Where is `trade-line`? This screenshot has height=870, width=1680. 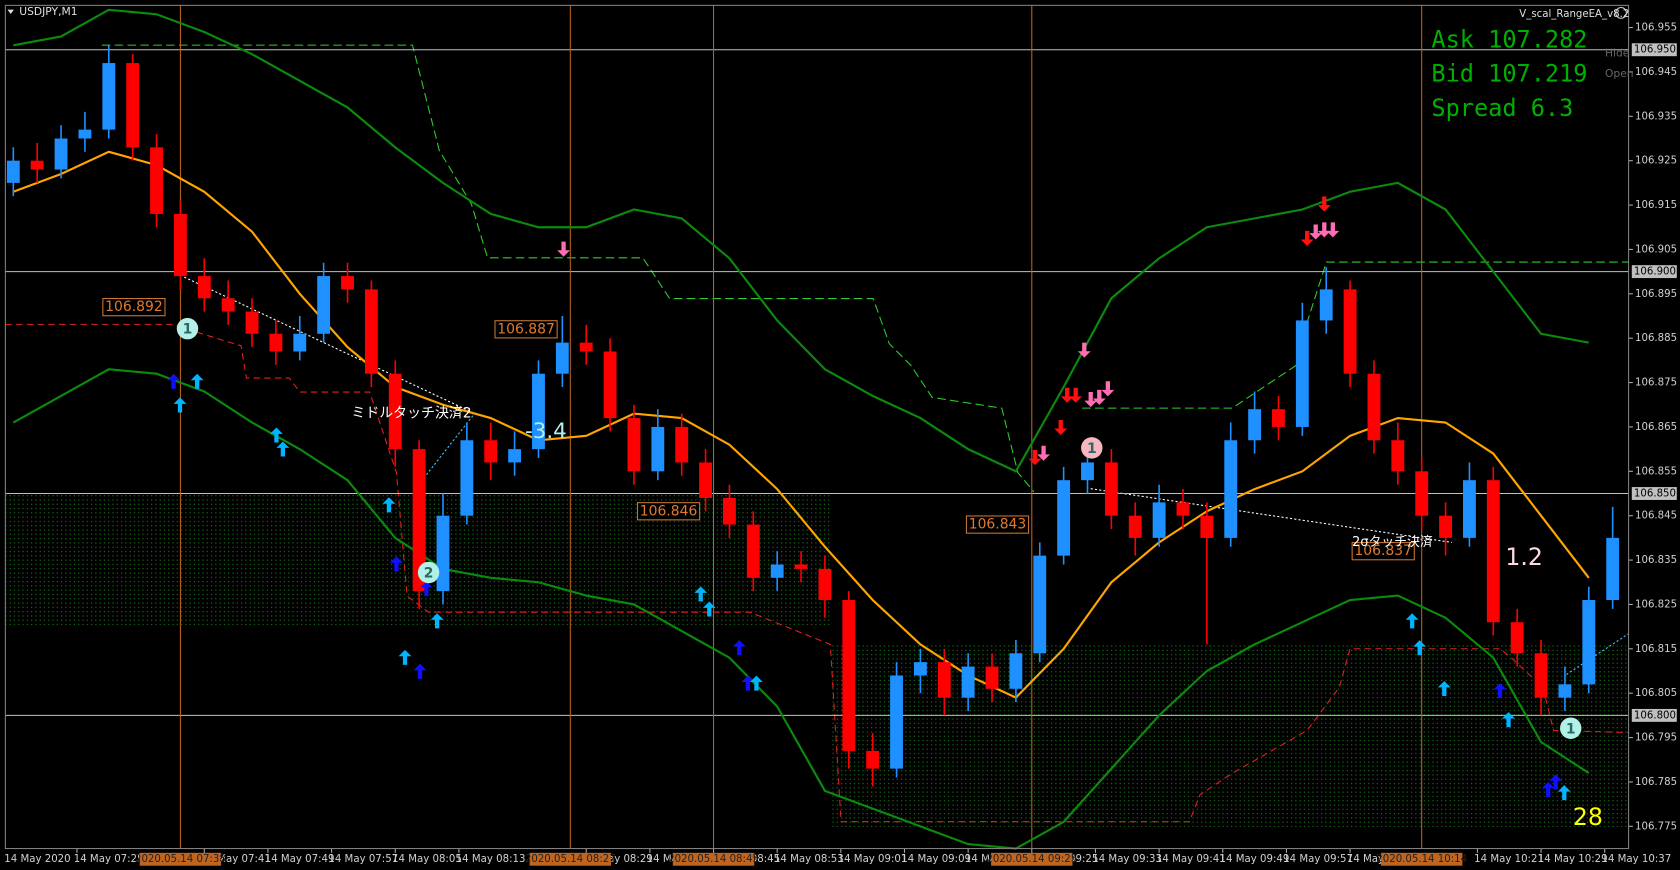 trade-line is located at coordinates (1597, 654).